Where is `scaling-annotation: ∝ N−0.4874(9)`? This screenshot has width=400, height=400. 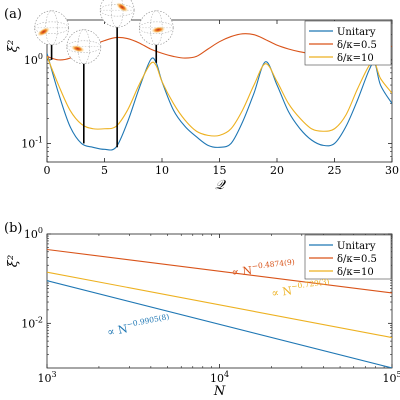
scaling-annotation: ∝ N−0.4874(9) is located at coordinates (263, 268).